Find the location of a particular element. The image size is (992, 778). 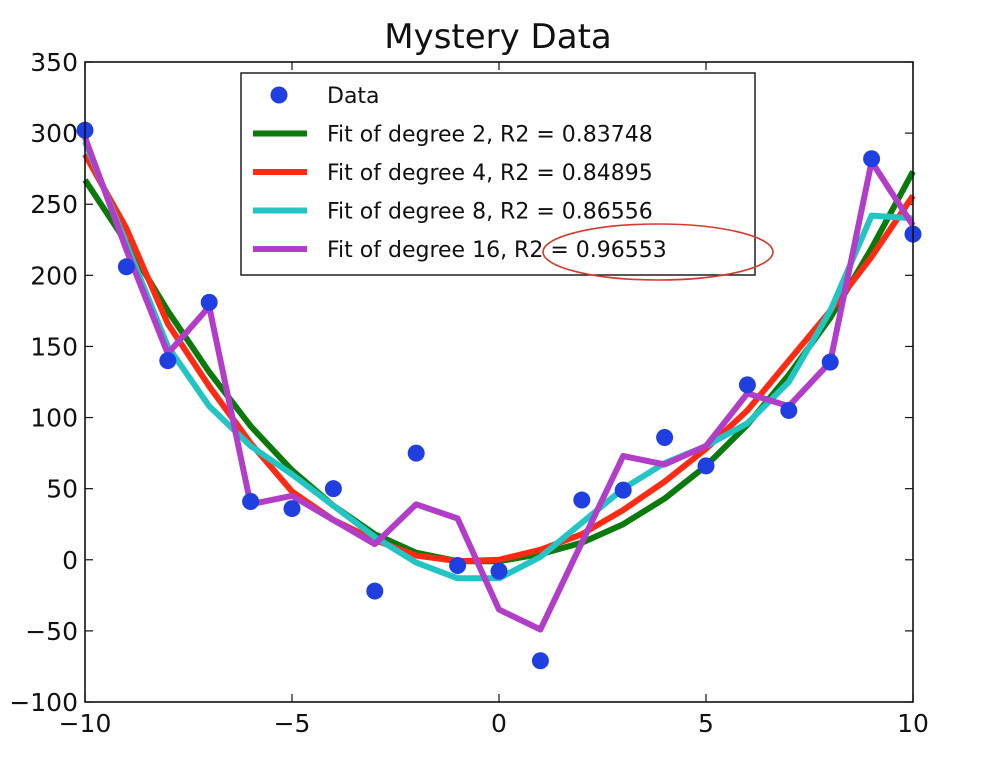

x-tick-label: −5 is located at coordinates (292, 723).